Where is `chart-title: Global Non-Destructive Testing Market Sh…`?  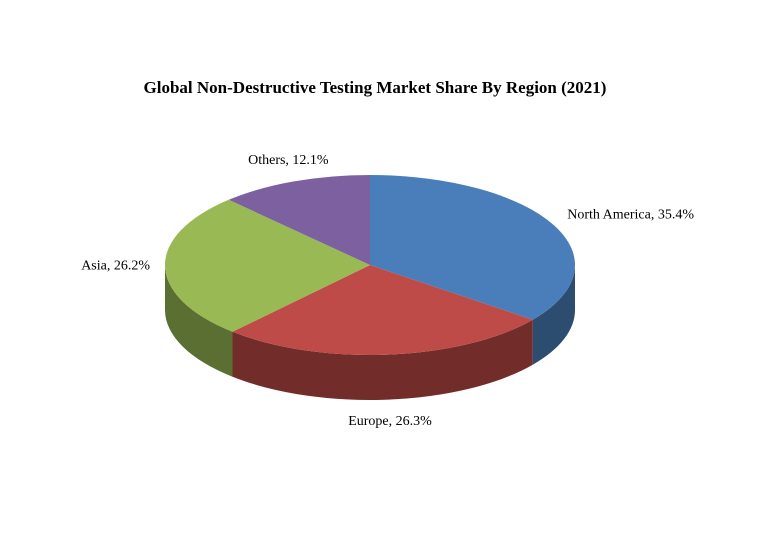 chart-title: Global Non-Destructive Testing Market Sh… is located at coordinates (375, 87).